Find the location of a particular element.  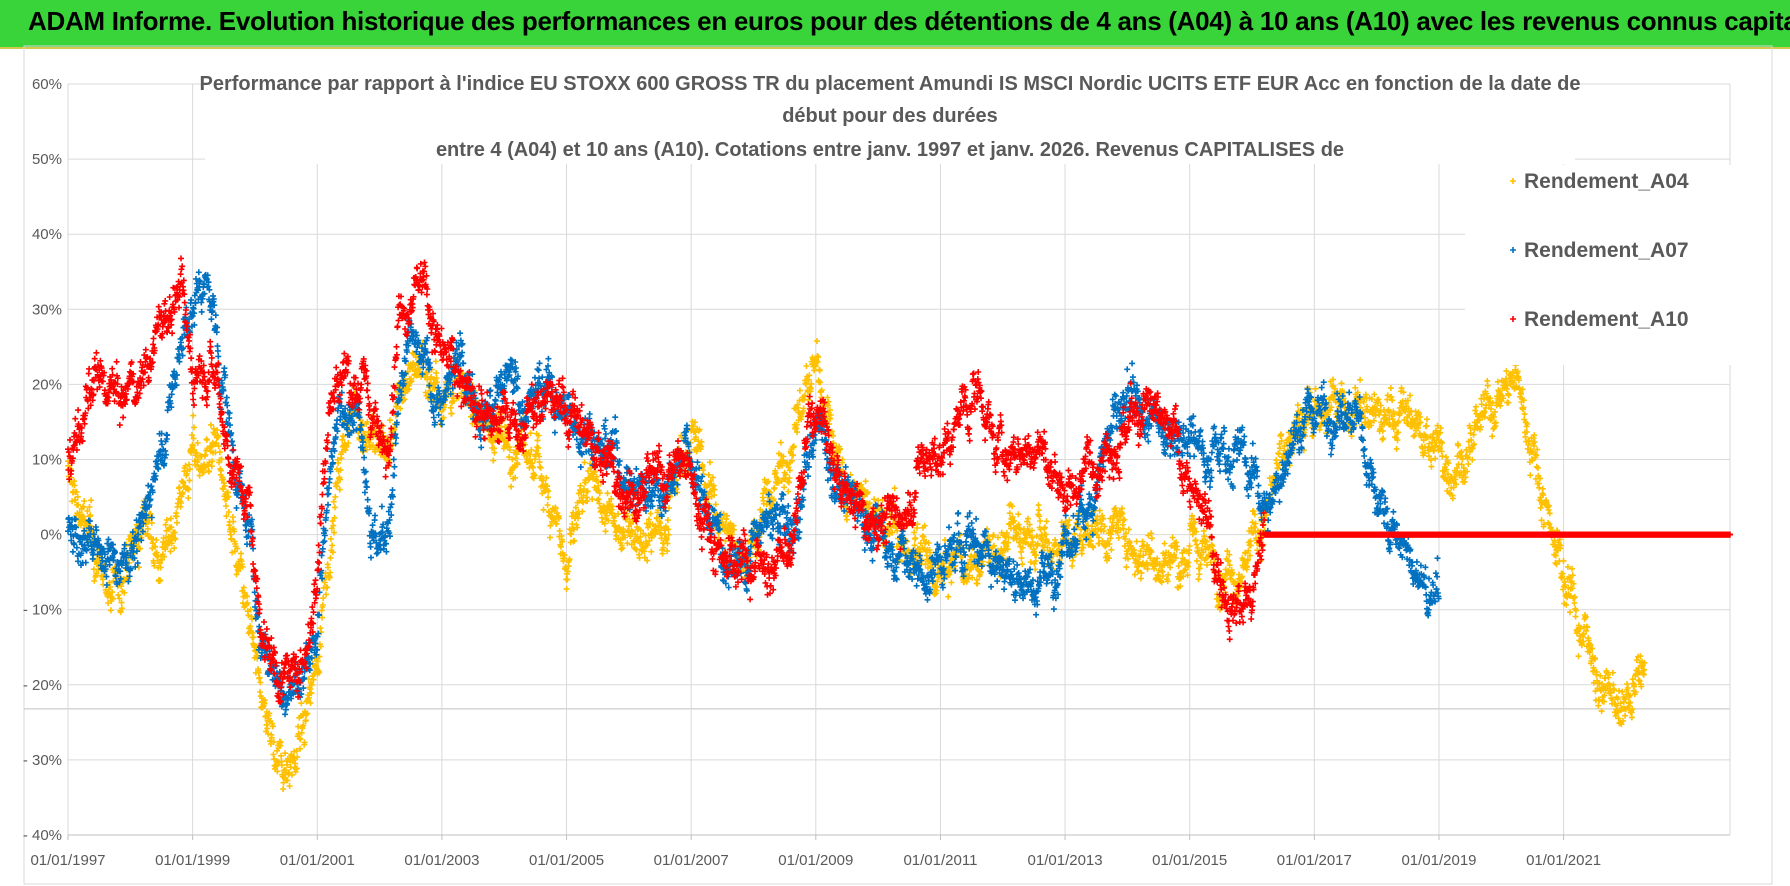

x-tick-label: 01/01/2007 is located at coordinates (691, 860).